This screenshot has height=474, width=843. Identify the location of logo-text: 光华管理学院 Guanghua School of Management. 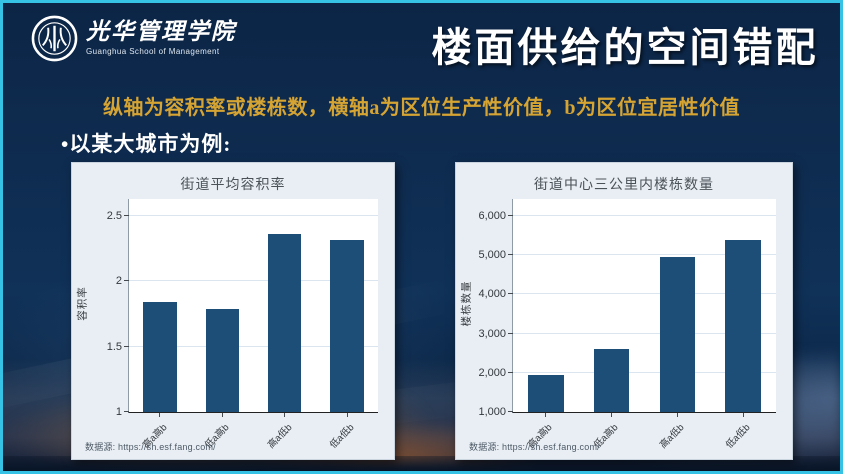
(161, 35).